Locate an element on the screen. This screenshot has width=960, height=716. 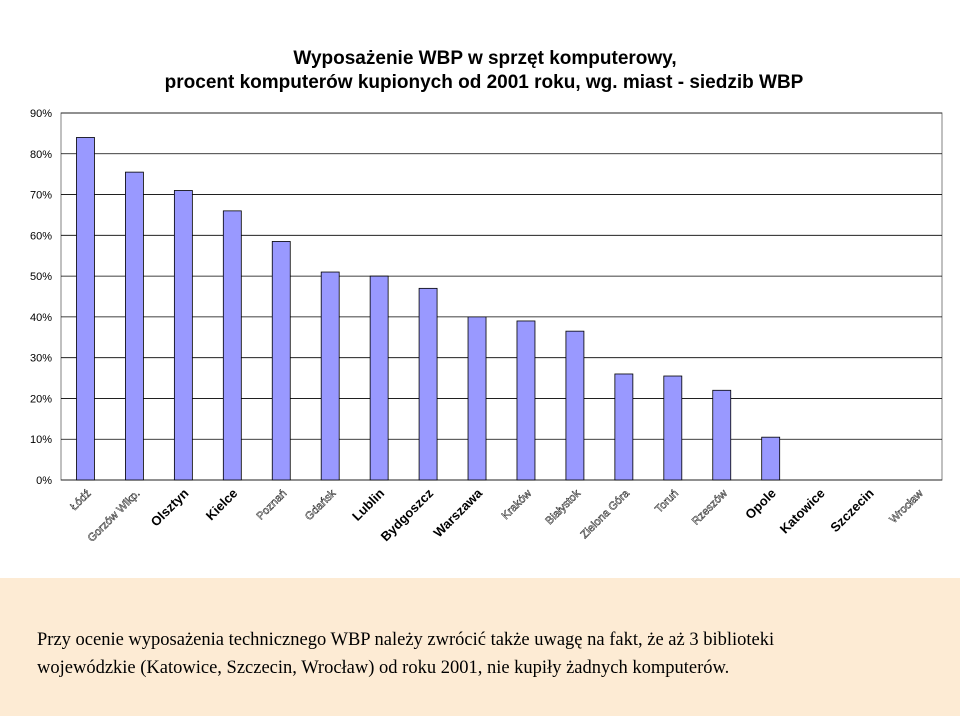
x-tick-label: Kielce is located at coordinates (222, 505).